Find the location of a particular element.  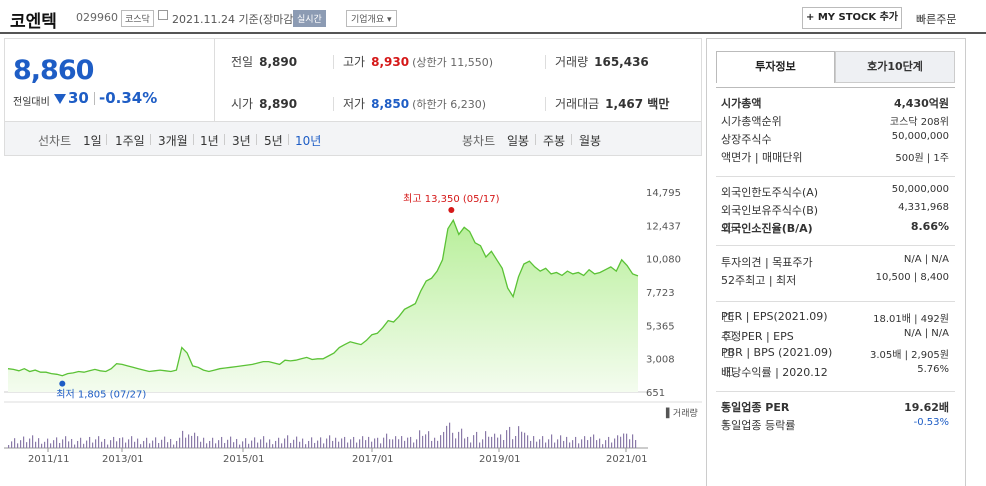

x-tick-label: 2021/01 is located at coordinates (627, 459).